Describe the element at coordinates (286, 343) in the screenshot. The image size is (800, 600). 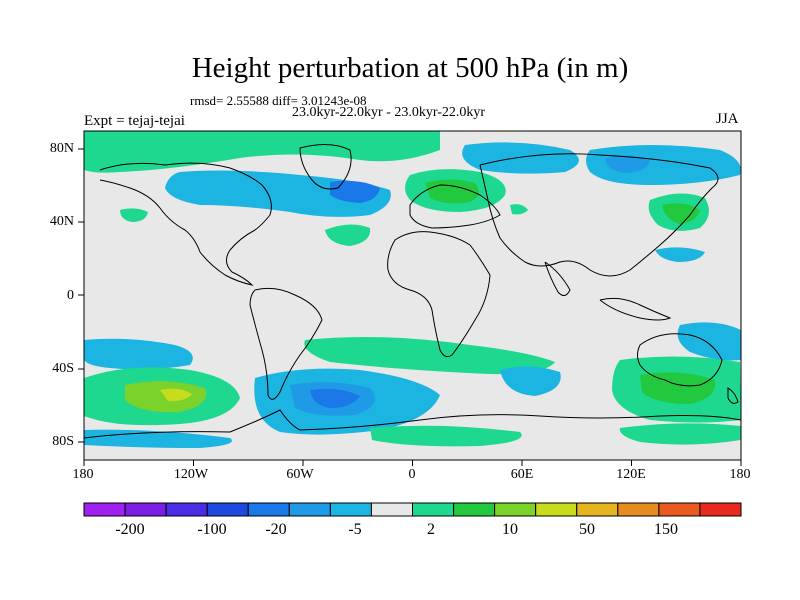
I see `coastline-south-america` at that location.